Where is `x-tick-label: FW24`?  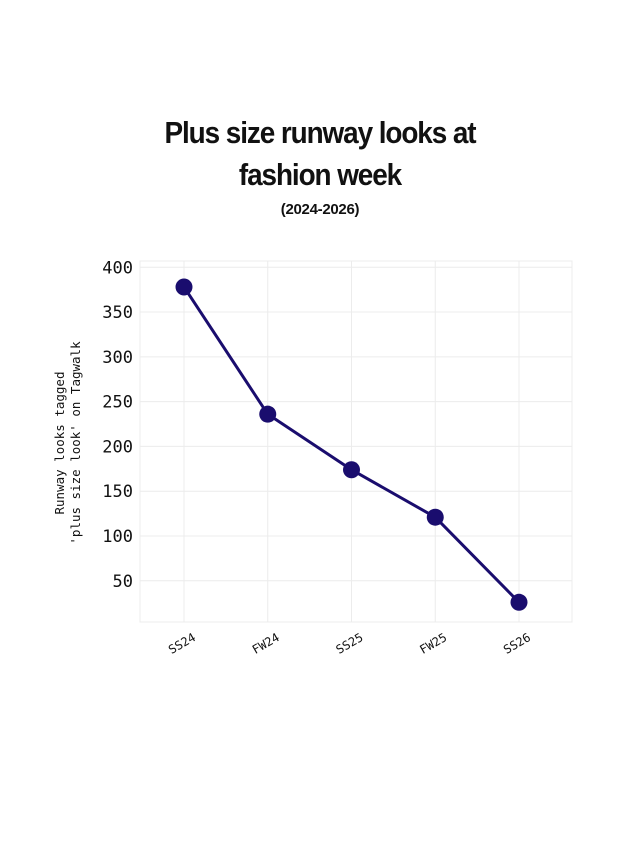
x-tick-label: FW24 is located at coordinates (266, 643).